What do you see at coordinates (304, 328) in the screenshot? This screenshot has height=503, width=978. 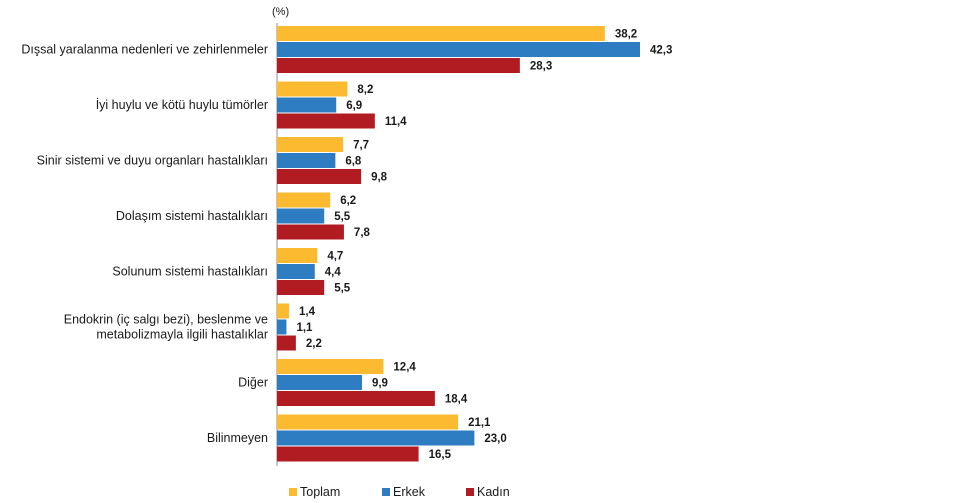 I see `value-label-erkek-5: 1,1` at bounding box center [304, 328].